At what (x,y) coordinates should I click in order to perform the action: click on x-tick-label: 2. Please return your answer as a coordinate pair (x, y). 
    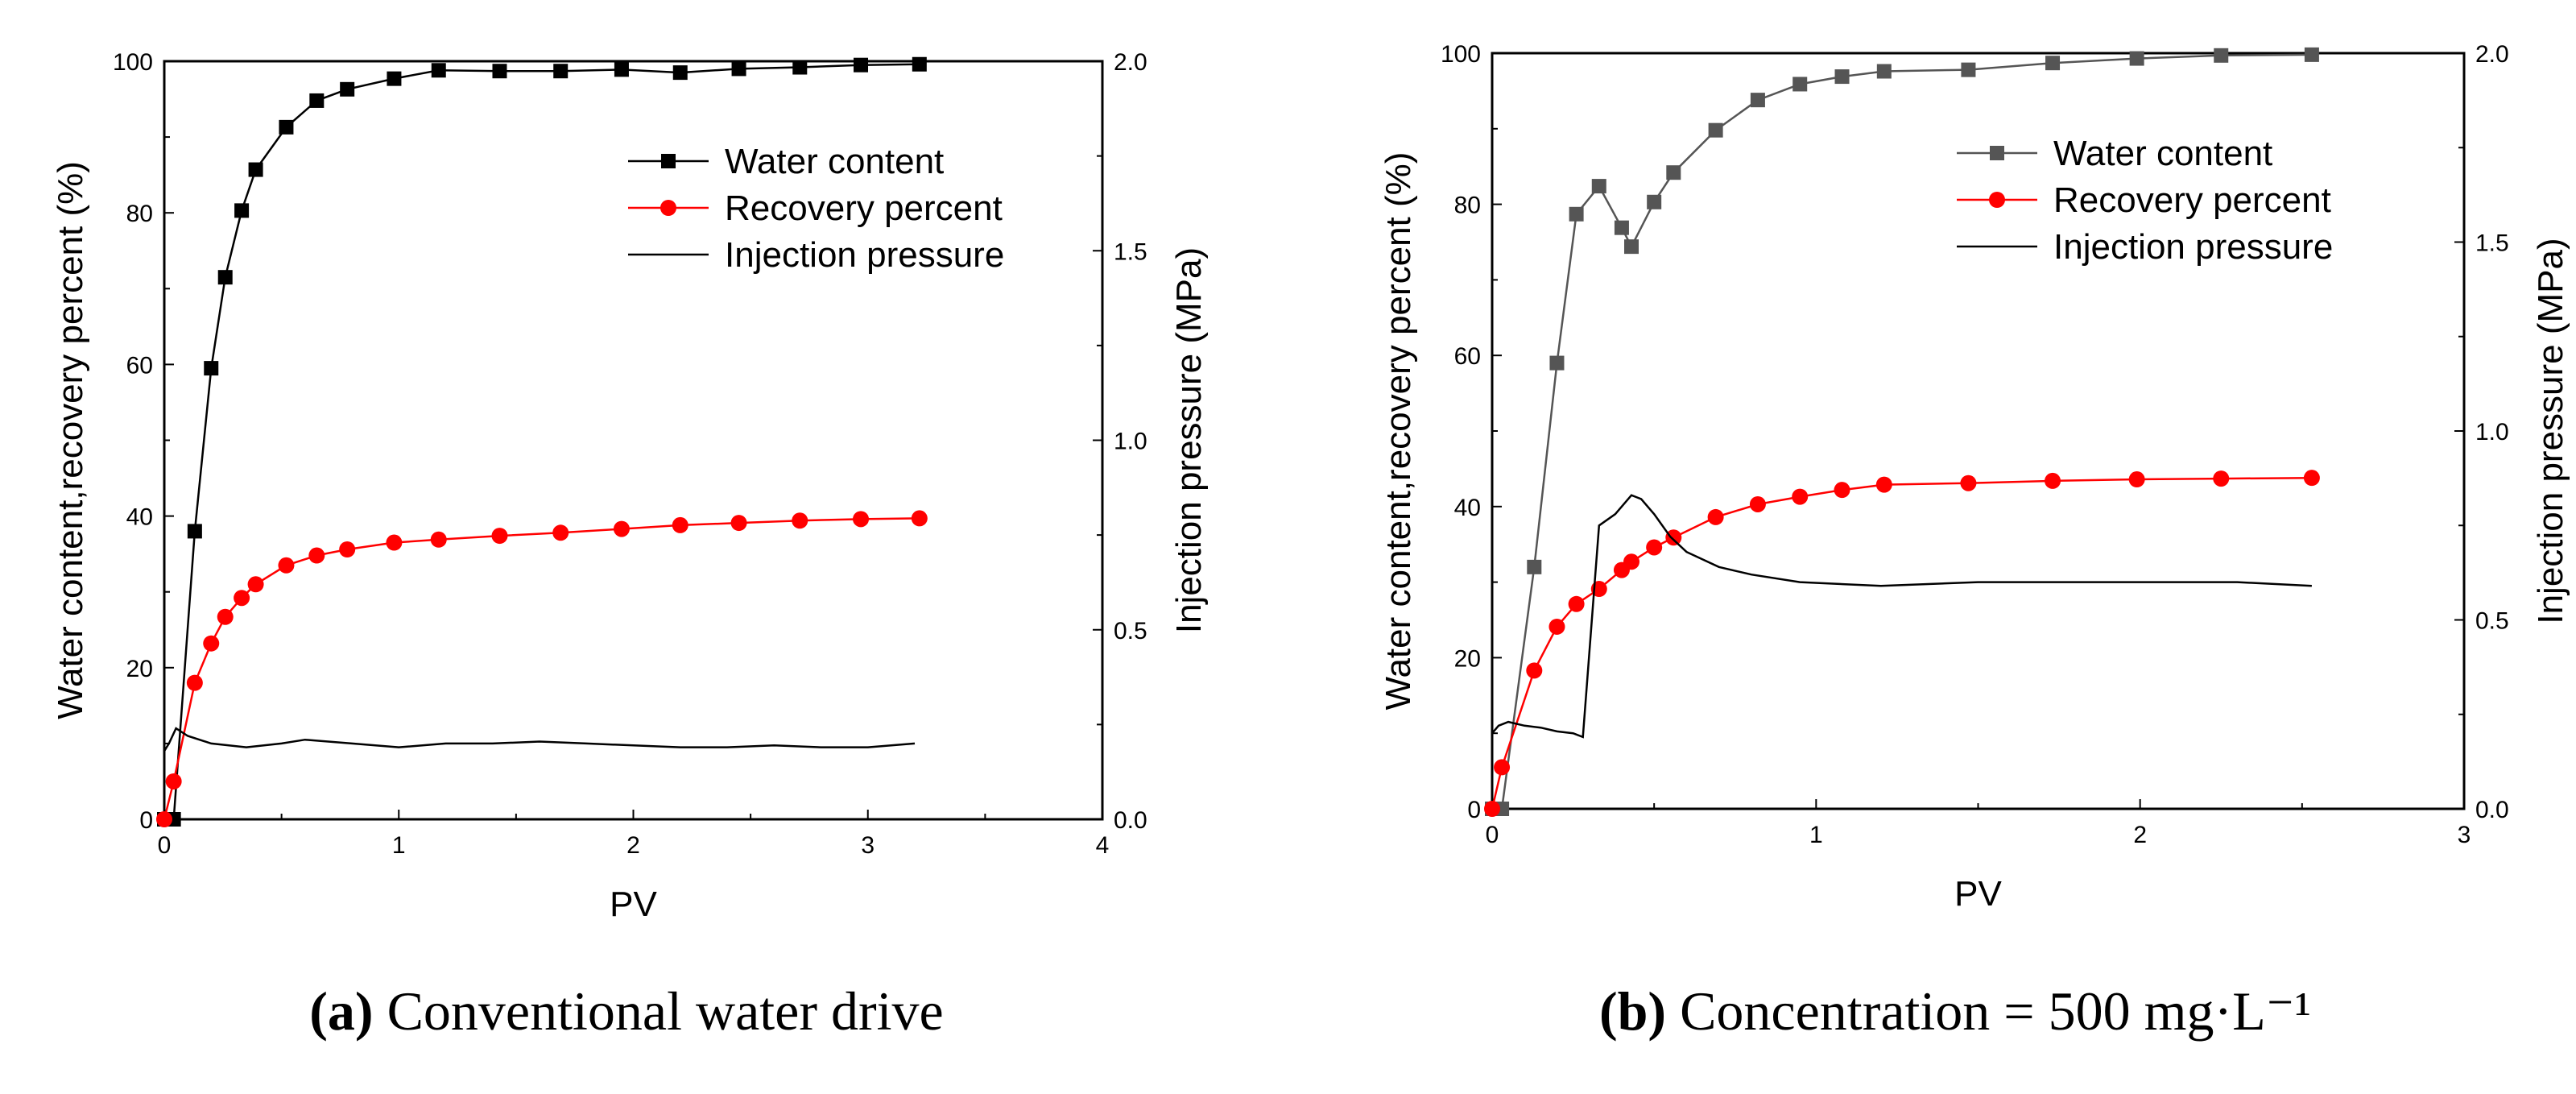
    Looking at the image, I should click on (2140, 835).